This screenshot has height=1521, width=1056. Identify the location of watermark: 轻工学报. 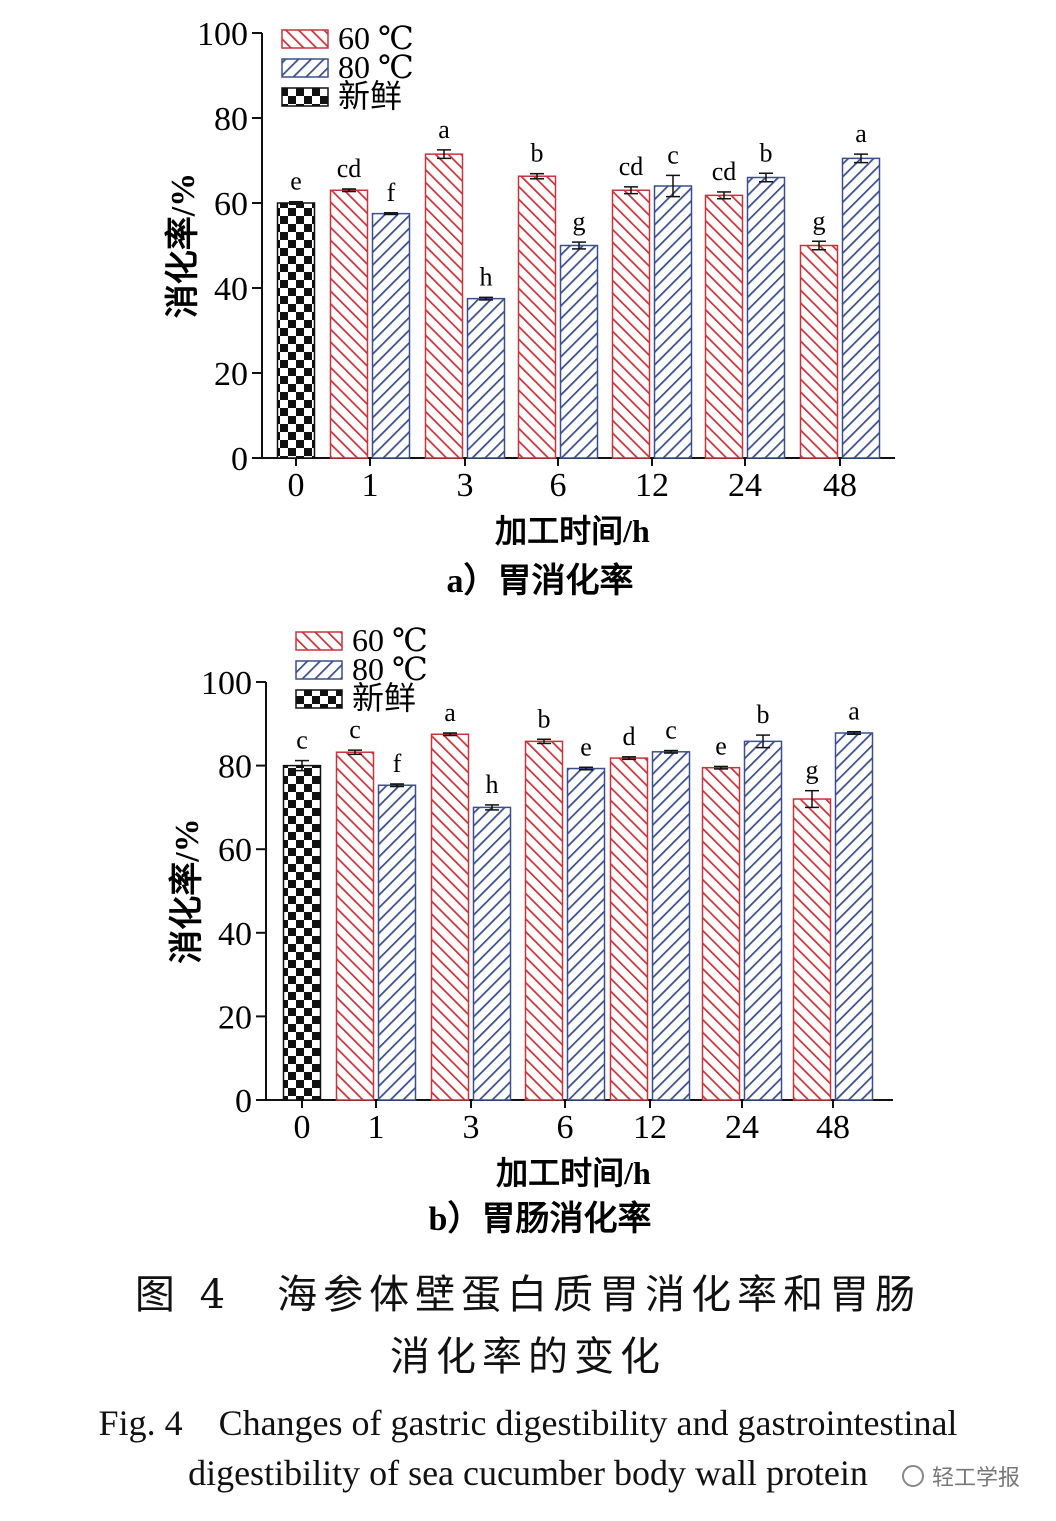
(960, 1476).